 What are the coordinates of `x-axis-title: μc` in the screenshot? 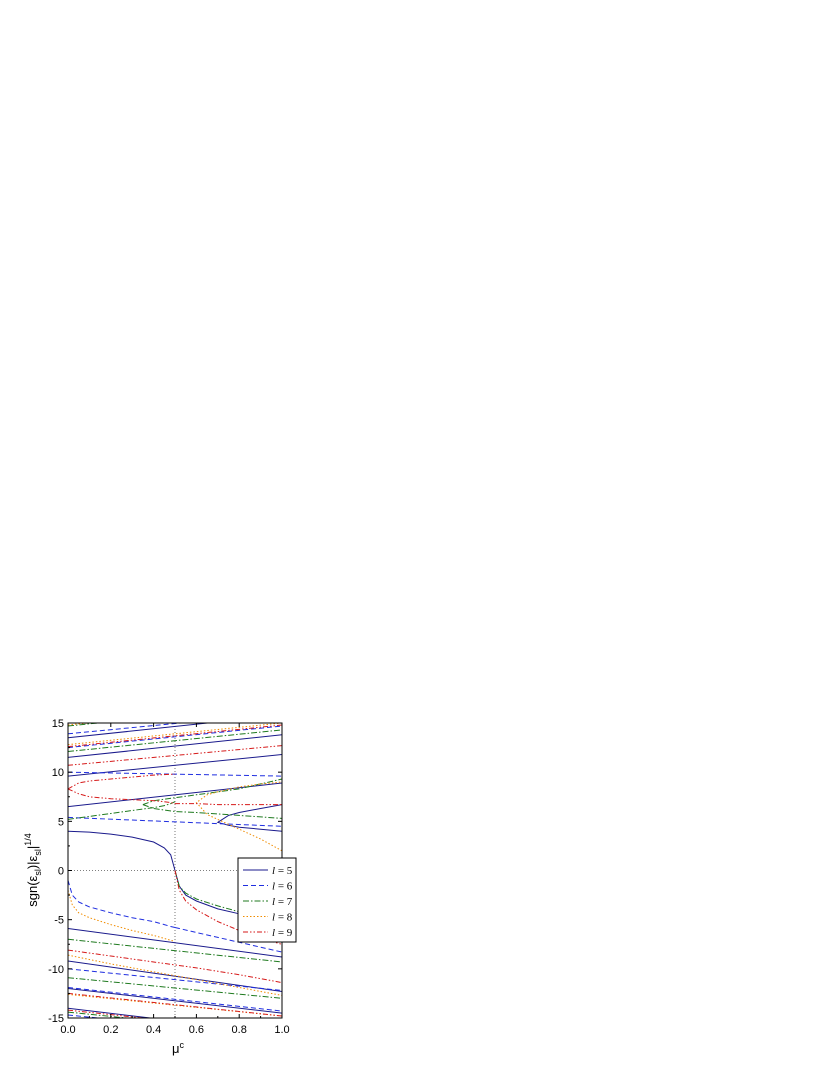 It's located at (178, 1048).